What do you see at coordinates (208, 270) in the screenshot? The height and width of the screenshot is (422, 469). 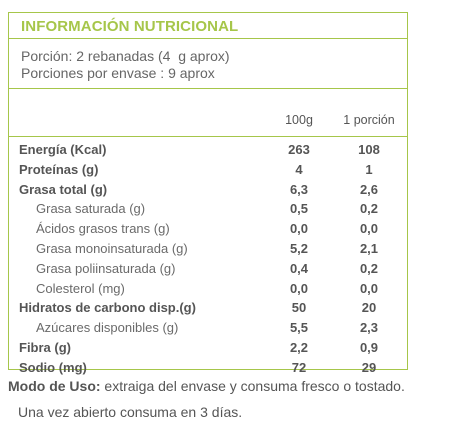 I see `nutrient-row: Grasa poliinsaturada (g) 0,4 0,2` at bounding box center [208, 270].